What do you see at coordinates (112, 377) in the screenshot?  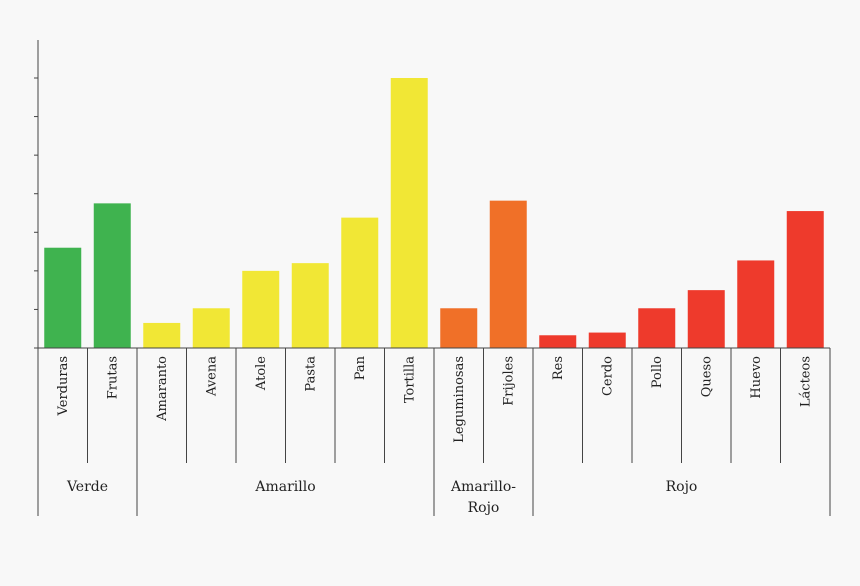 I see `x-tick-label: Frutas` at bounding box center [112, 377].